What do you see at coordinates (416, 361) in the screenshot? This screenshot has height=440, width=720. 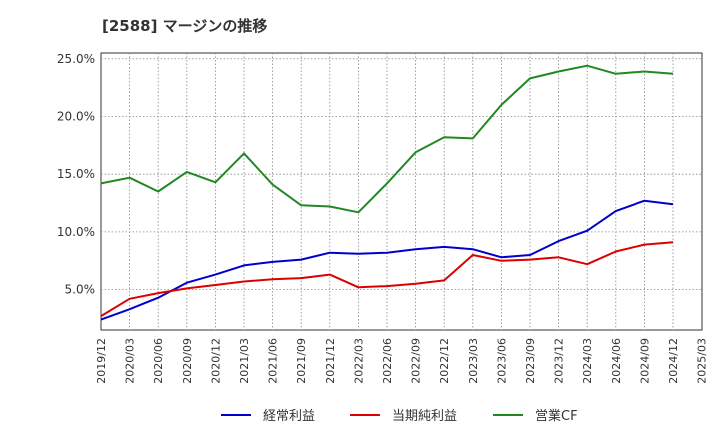 I see `x-tick-label: 2022/09` at bounding box center [416, 361].